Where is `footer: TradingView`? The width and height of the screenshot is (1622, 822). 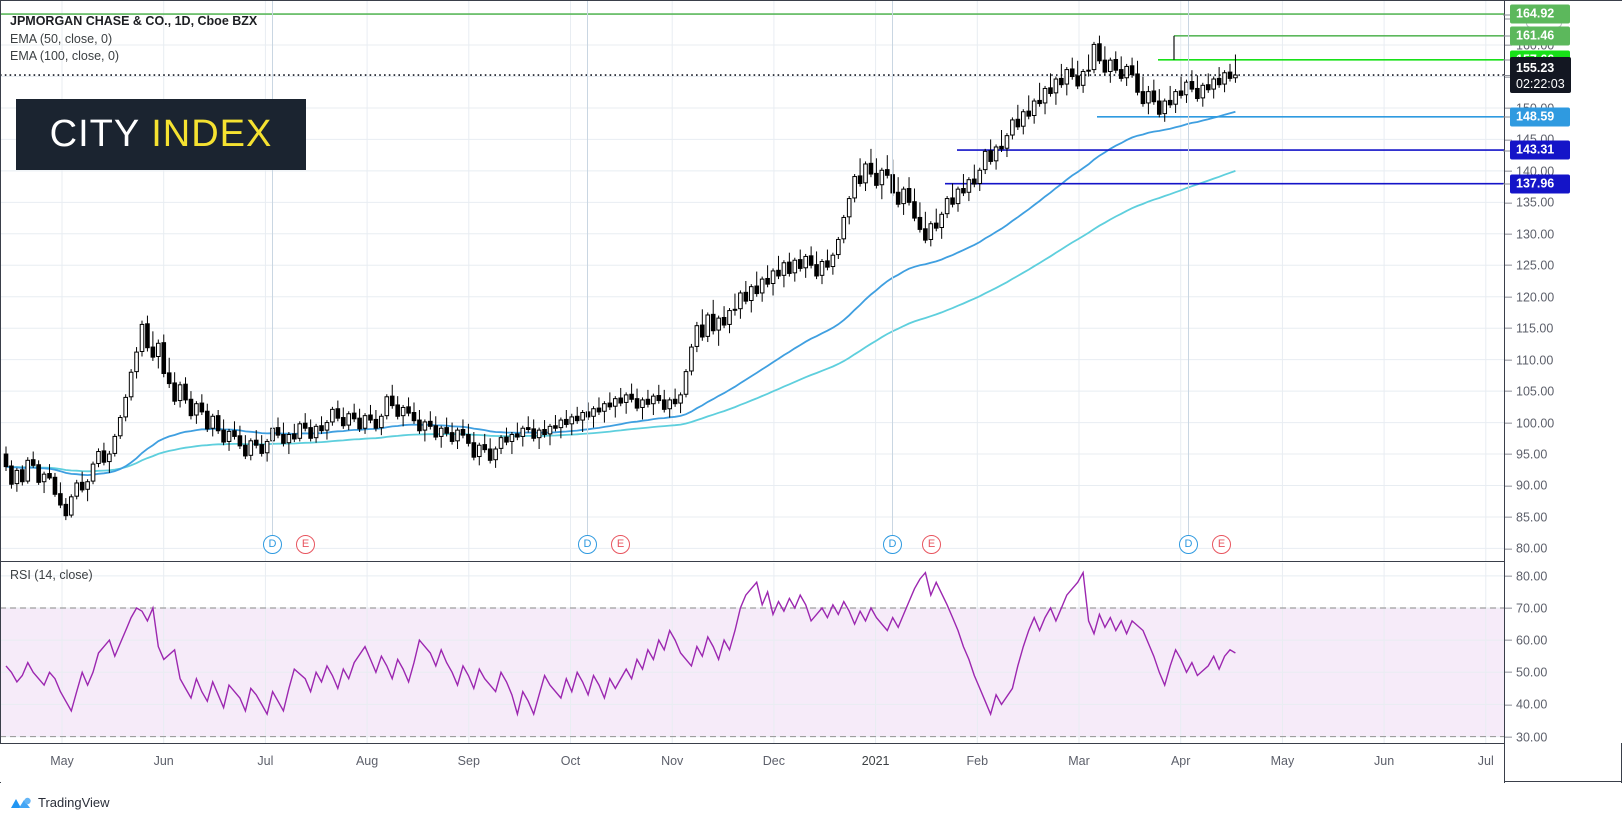
footer: TradingView is located at coordinates (811, 802).